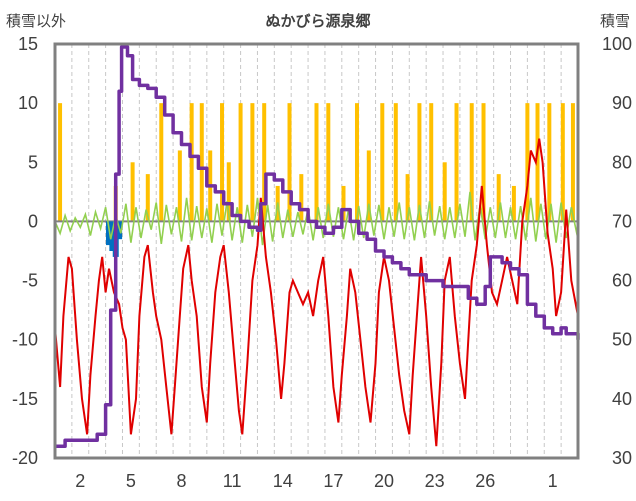  I want to click on x-tick-label: 23, so click(435, 481).